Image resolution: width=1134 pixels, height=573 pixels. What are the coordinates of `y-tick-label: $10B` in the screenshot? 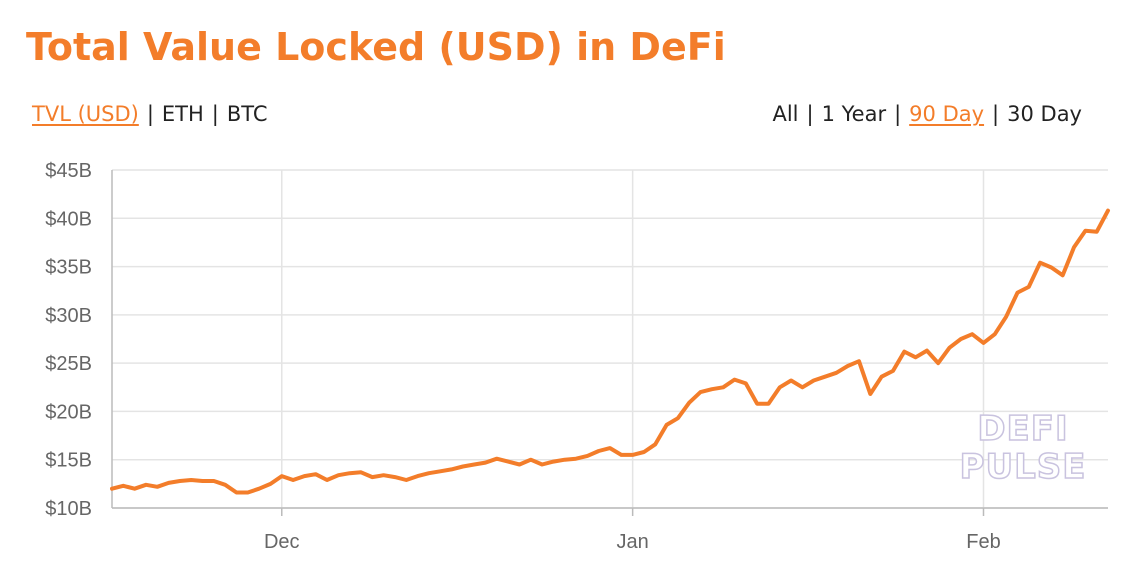 It's located at (68, 509).